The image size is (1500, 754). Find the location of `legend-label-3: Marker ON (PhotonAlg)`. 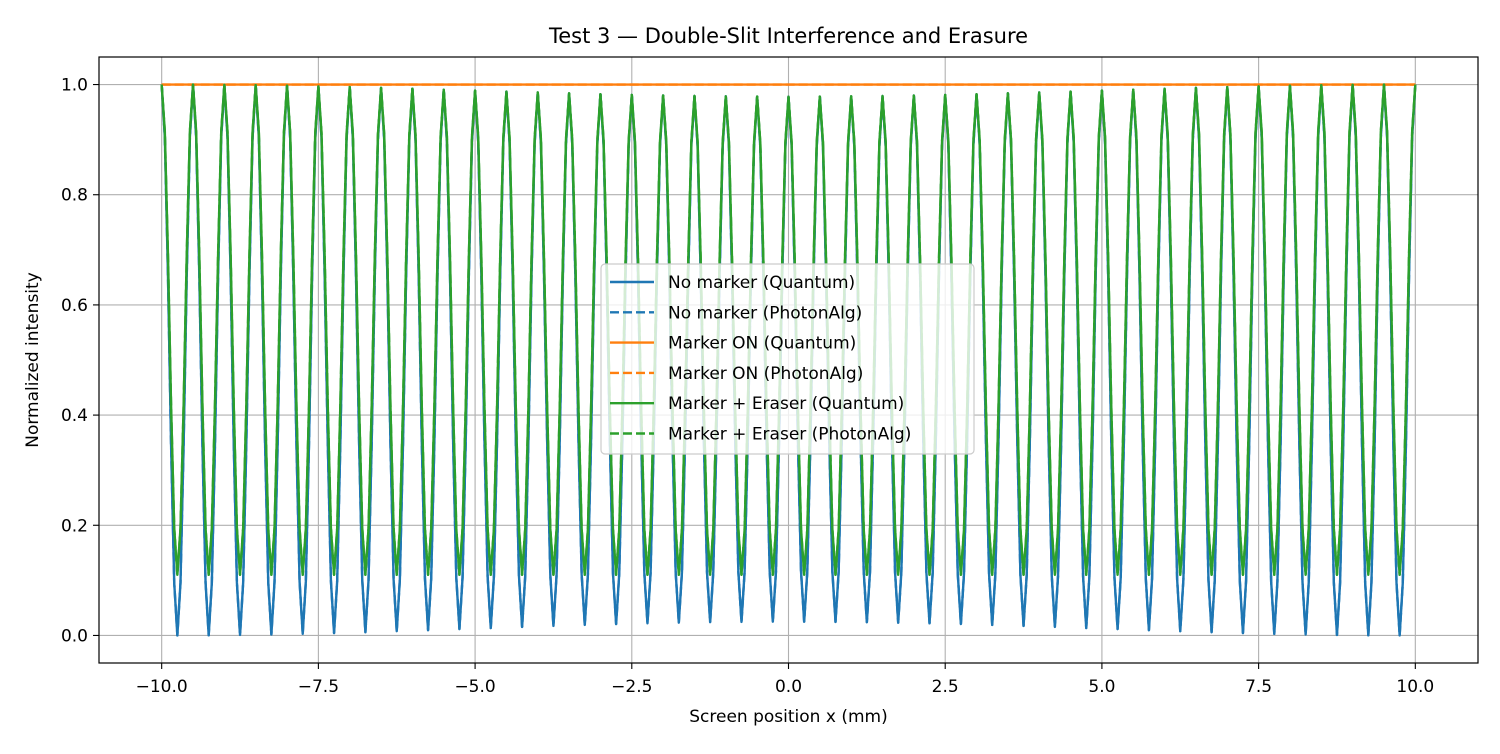

legend-label-3: Marker ON (PhotonAlg) is located at coordinates (765, 374).